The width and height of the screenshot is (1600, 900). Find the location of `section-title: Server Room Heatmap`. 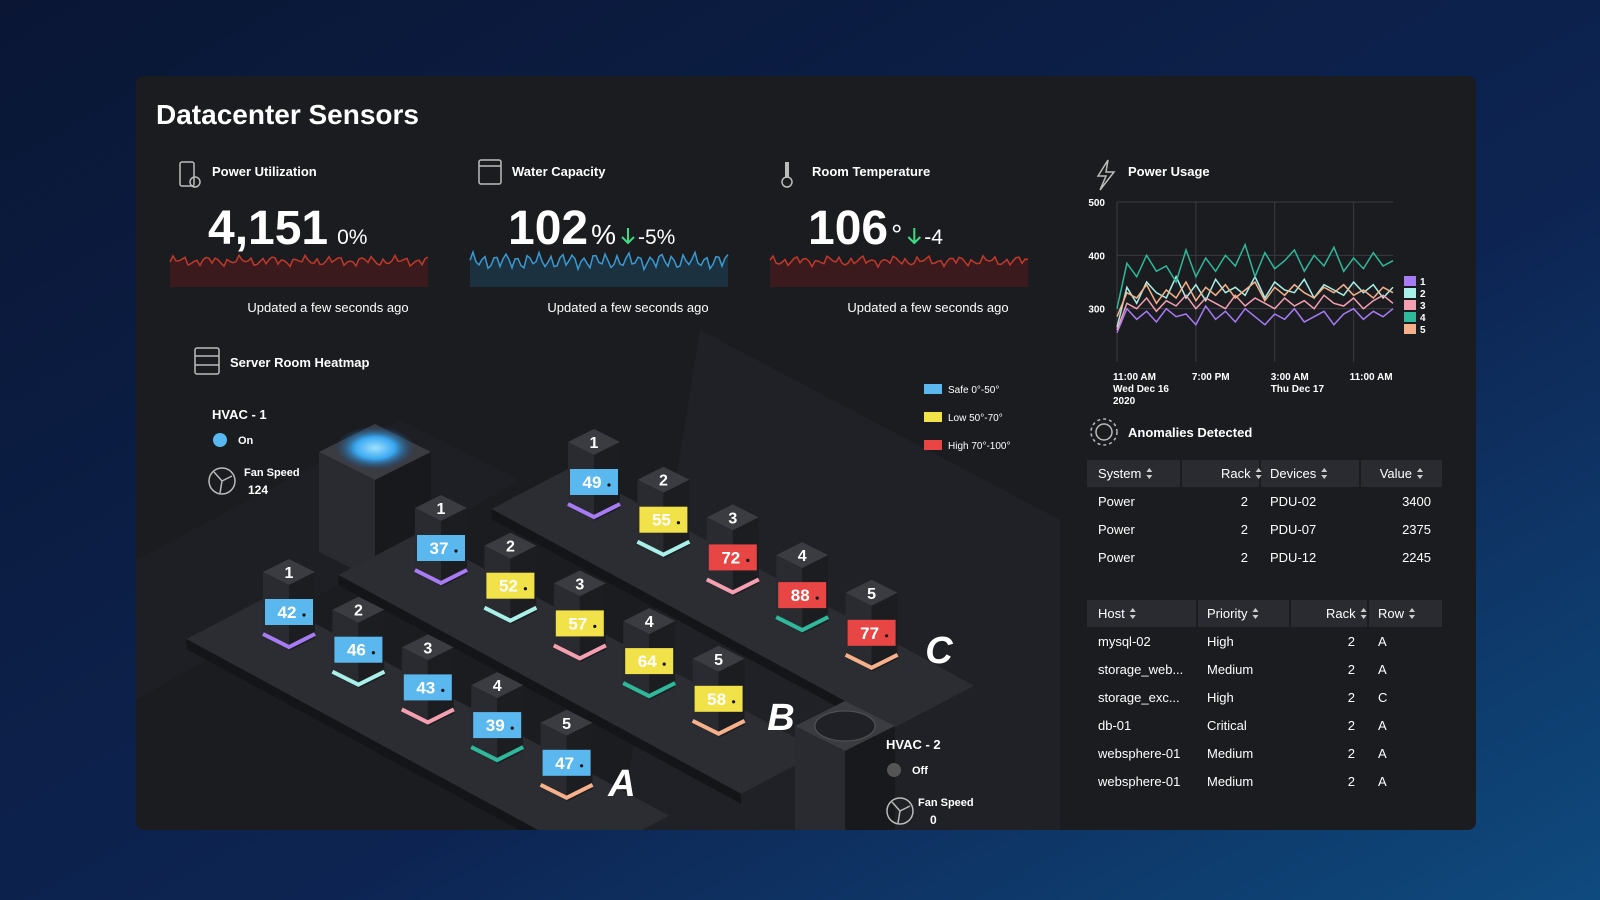

section-title: Server Room Heatmap is located at coordinates (299, 362).